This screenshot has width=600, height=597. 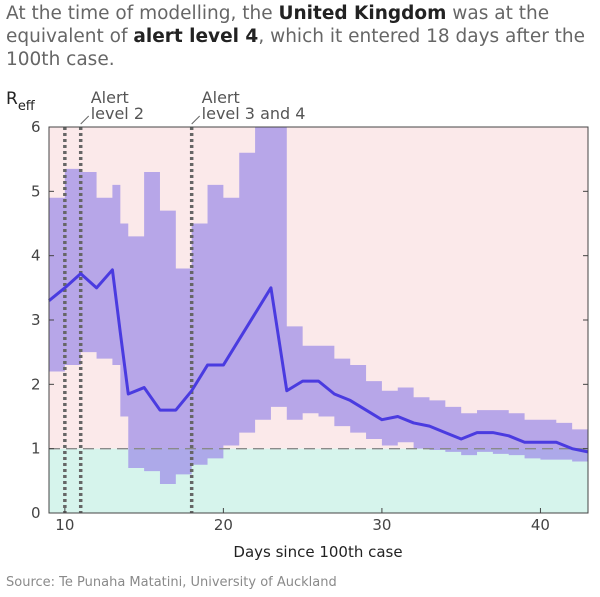 What do you see at coordinates (27, 106) in the screenshot?
I see `y-axis-label-sub: eff` at bounding box center [27, 106].